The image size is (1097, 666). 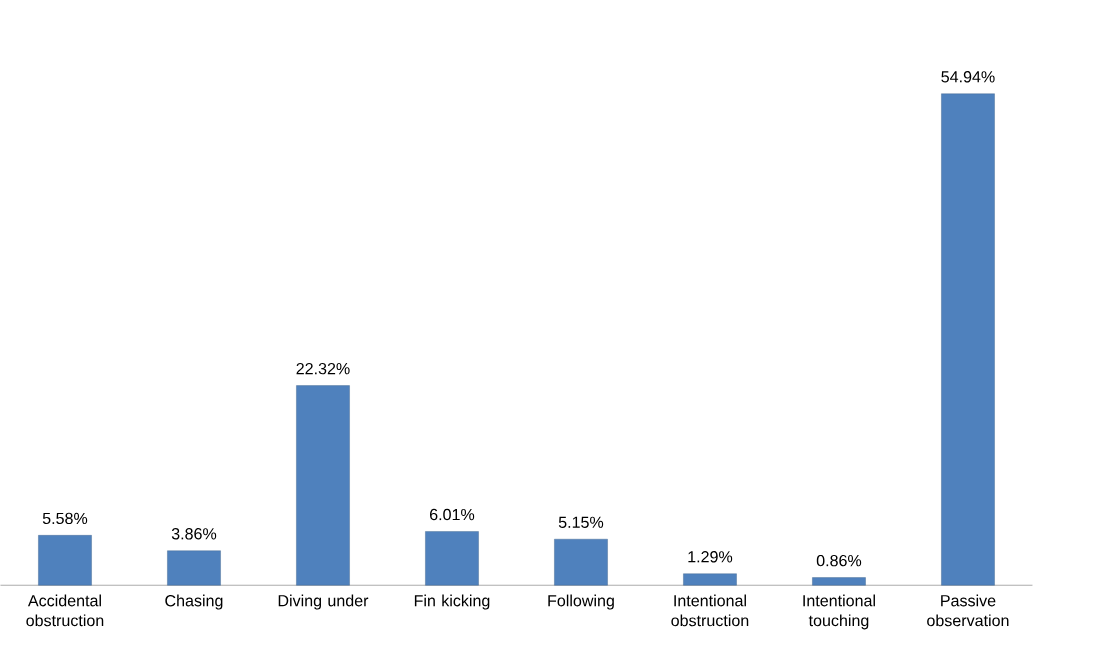 I want to click on data-label: 1.29%, so click(x=710, y=557).